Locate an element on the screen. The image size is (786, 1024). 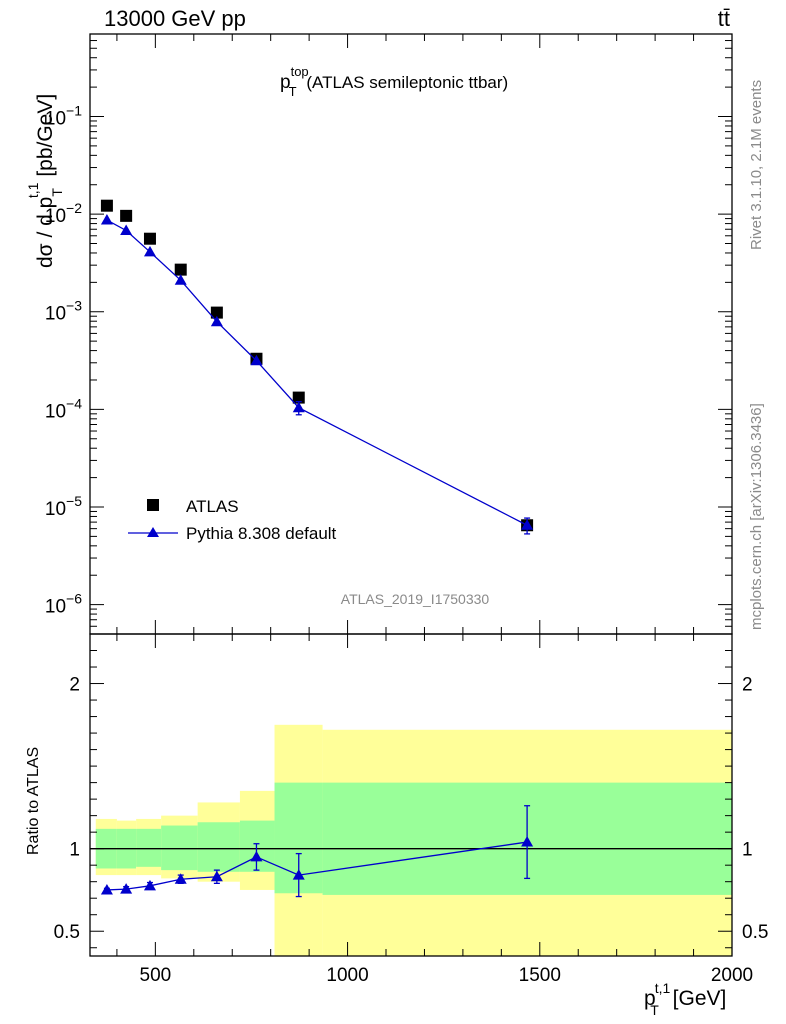
ratio-ytick-label-right-2: 2 is located at coordinates (747, 685).